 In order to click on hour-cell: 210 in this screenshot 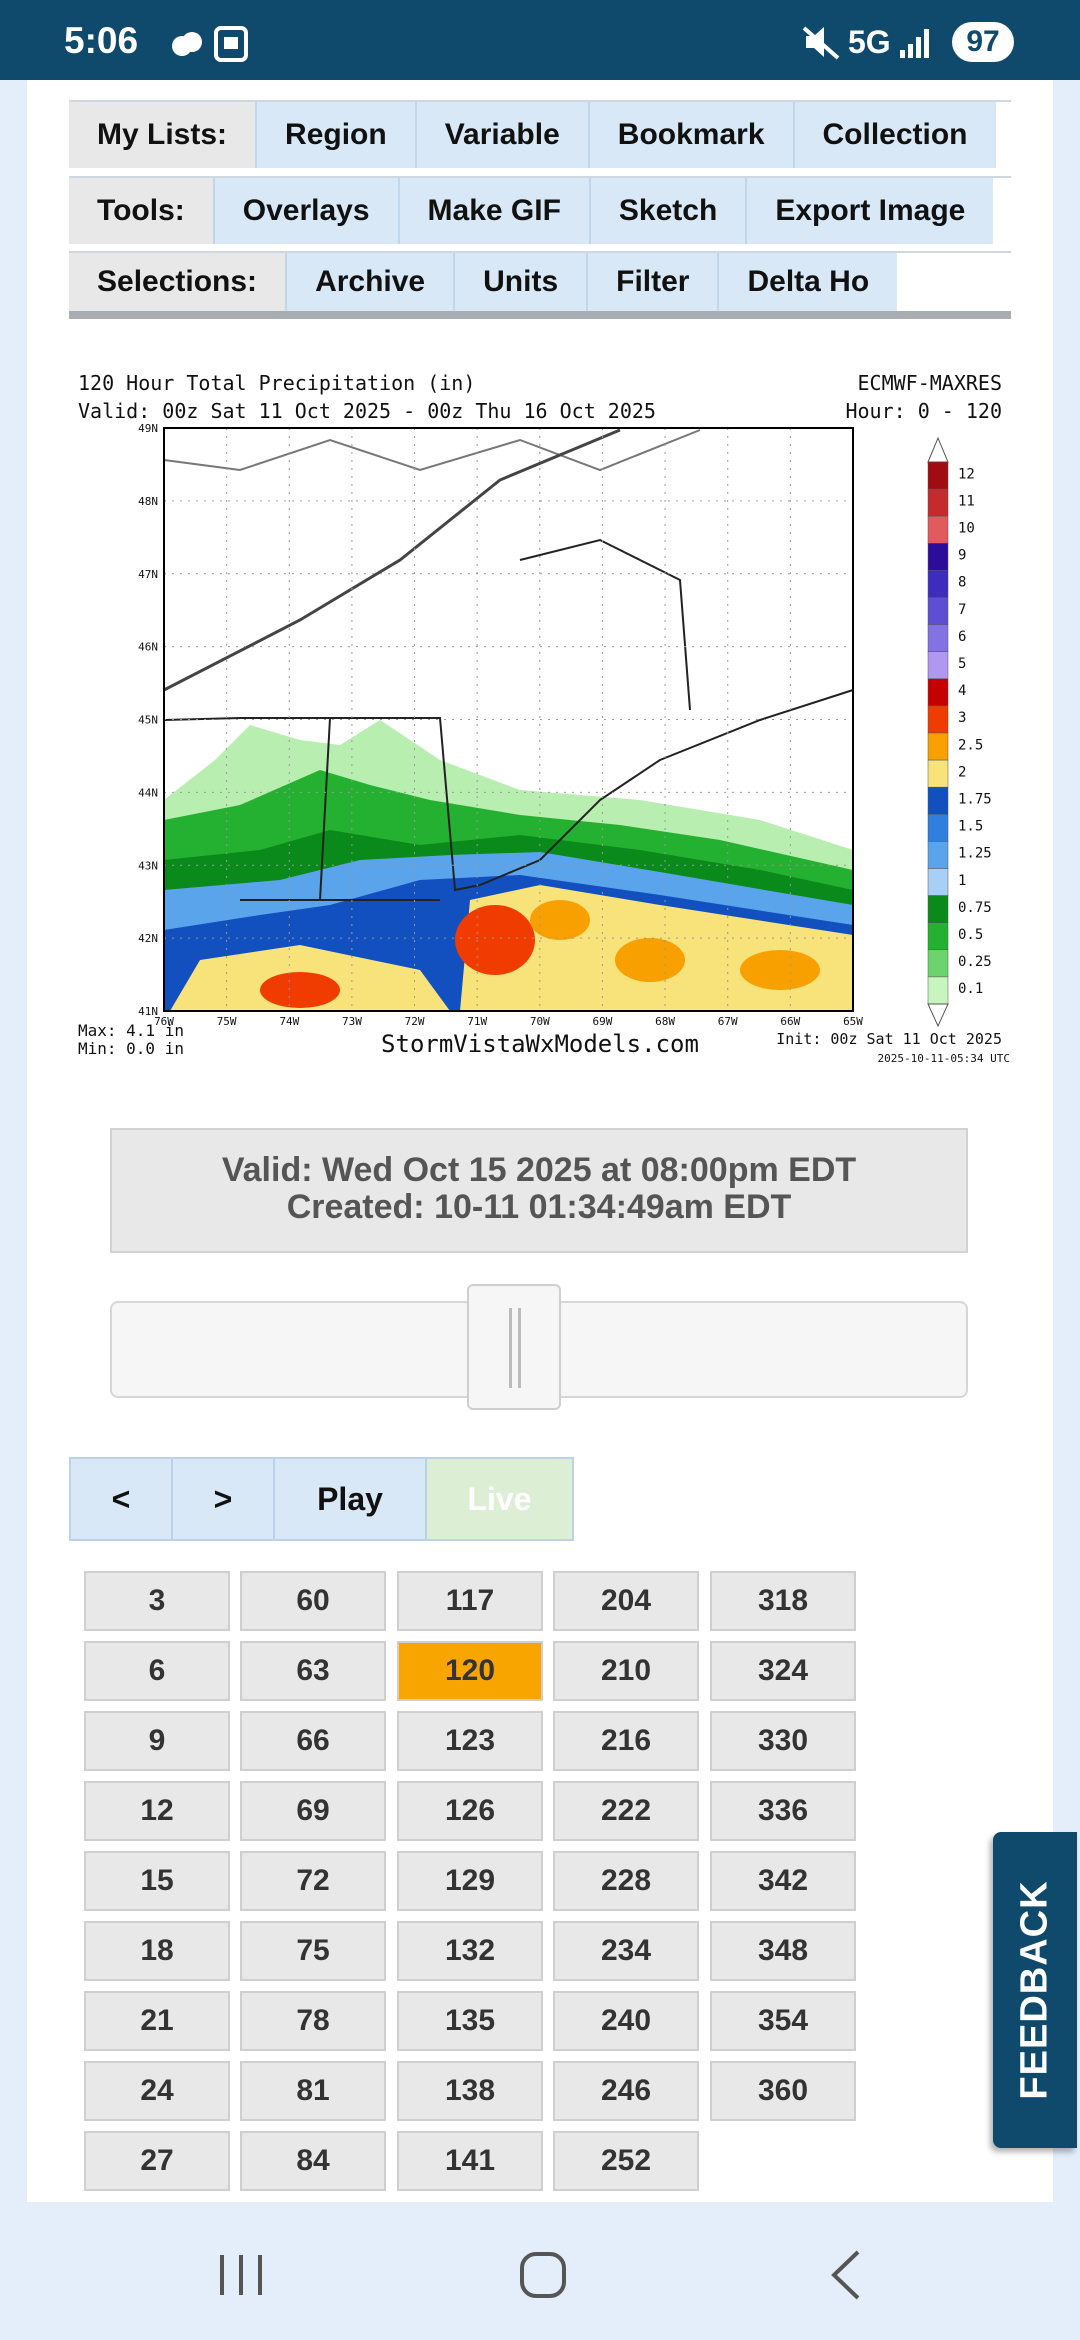, I will do `click(626, 1671)`.